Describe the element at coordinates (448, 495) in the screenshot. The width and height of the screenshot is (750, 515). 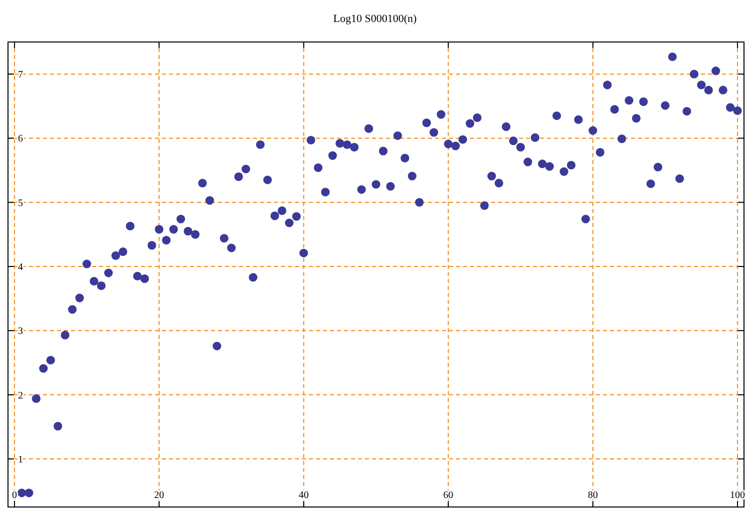
I see `x-tick-label: 60` at that location.